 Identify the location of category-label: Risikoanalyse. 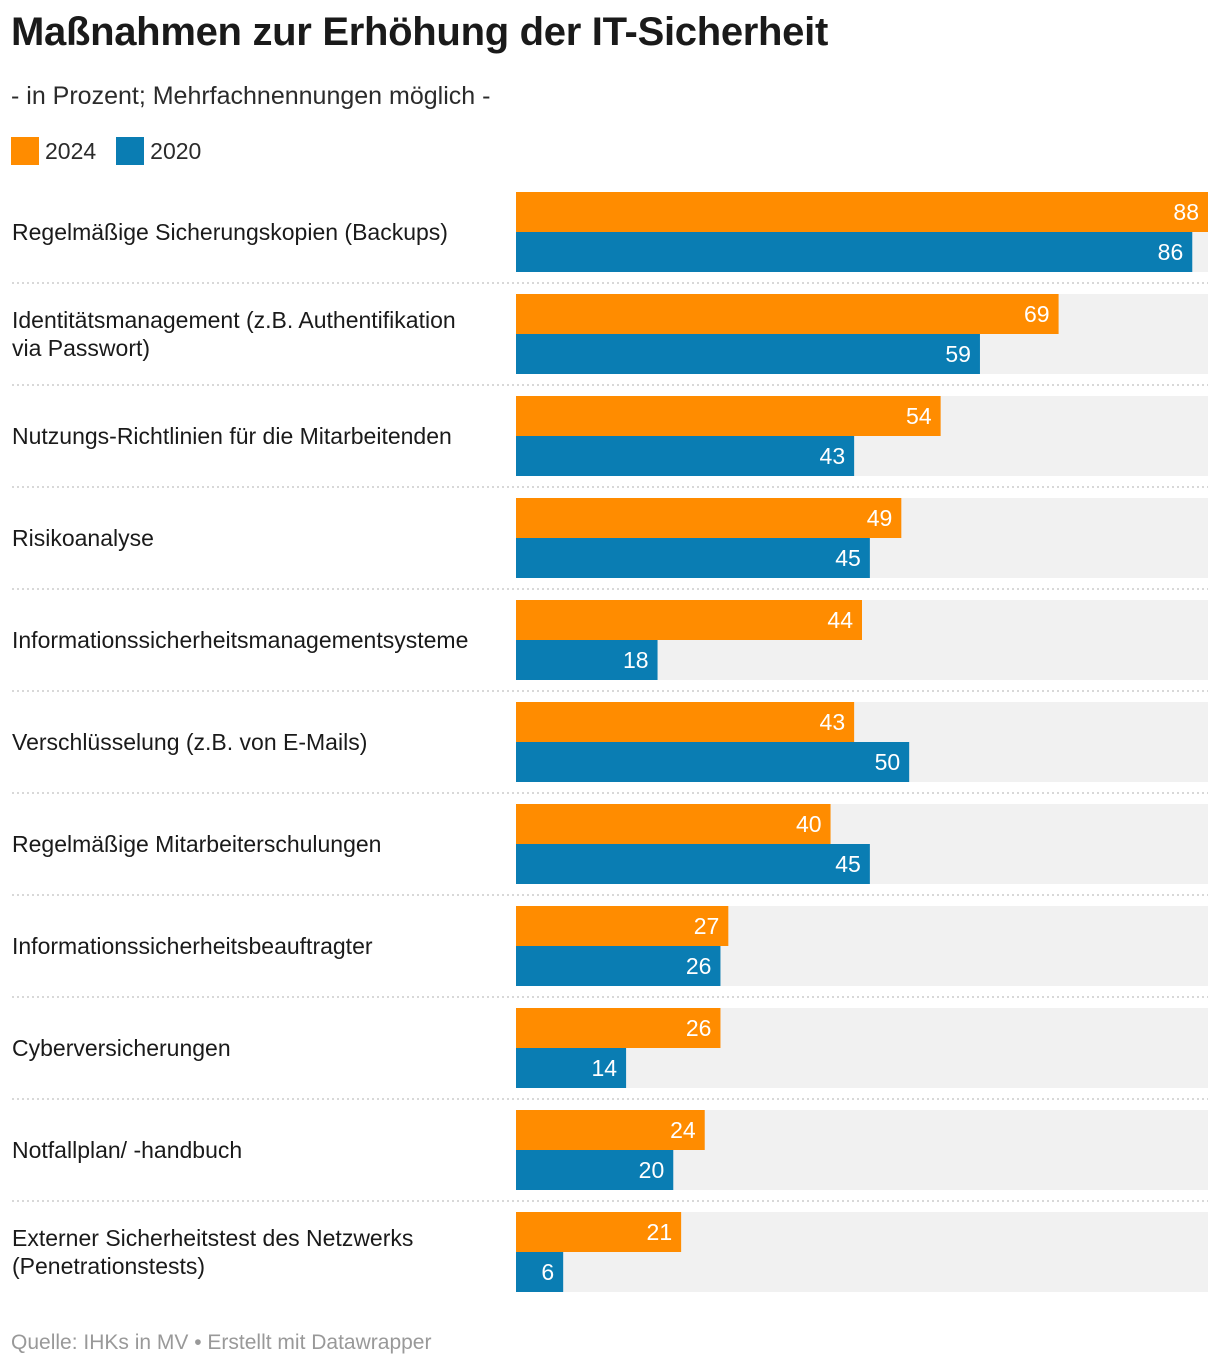
(83, 538).